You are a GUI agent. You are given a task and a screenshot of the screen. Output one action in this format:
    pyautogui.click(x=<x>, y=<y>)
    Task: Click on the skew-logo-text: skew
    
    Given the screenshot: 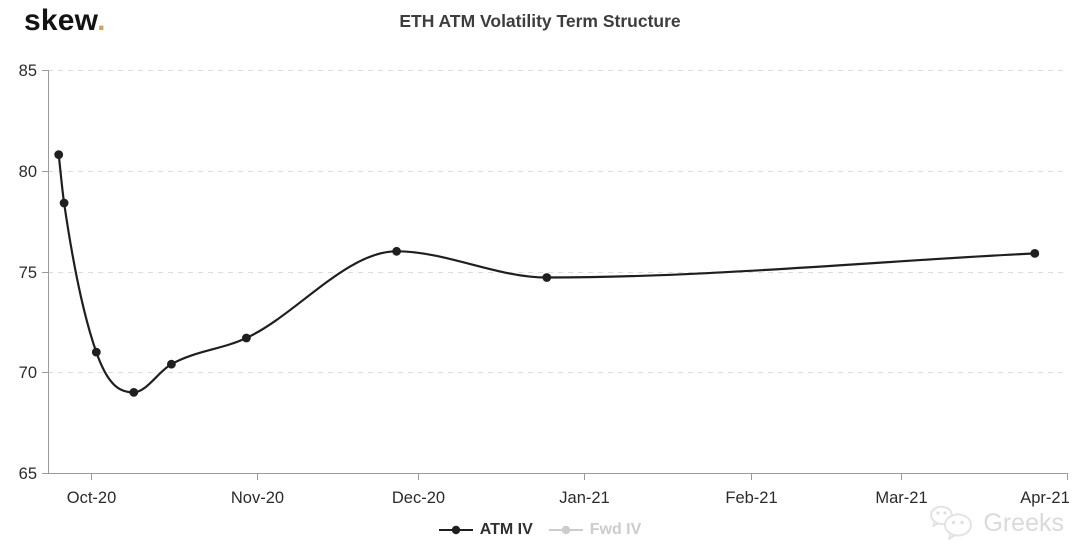 What is the action you would take?
    pyautogui.click(x=61, y=20)
    